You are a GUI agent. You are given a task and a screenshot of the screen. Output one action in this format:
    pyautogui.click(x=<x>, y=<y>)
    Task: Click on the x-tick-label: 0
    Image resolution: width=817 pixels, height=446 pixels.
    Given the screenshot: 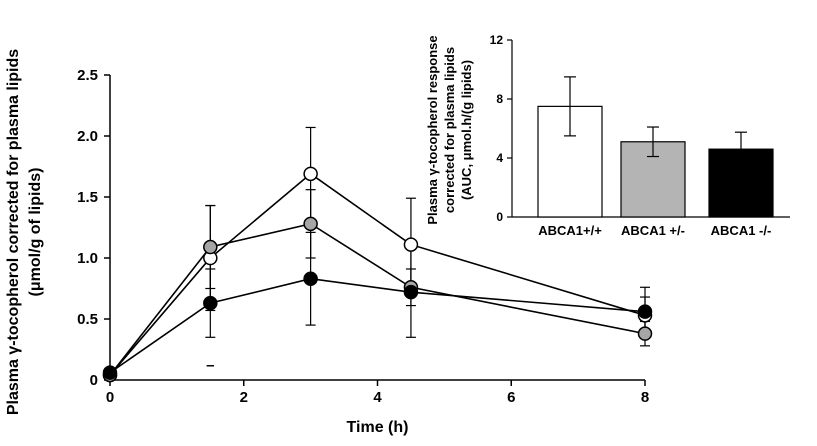 What is the action you would take?
    pyautogui.click(x=110, y=397)
    